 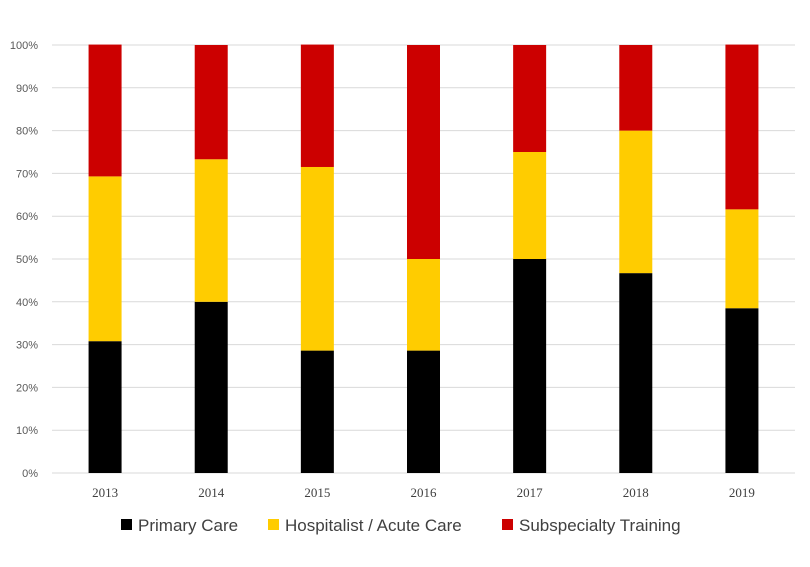 I want to click on y-tick-label: 20%, so click(x=27, y=388).